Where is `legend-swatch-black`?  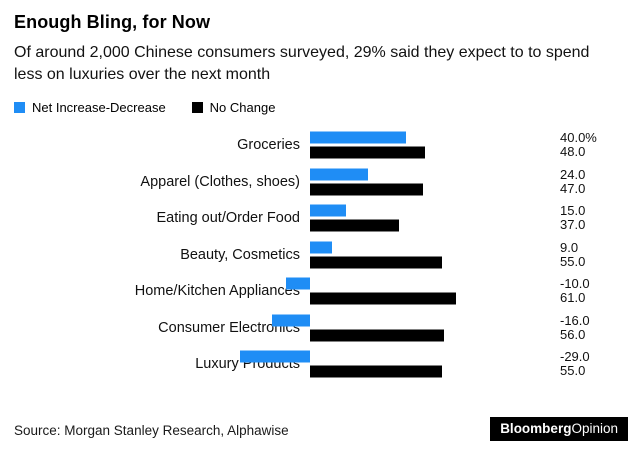 legend-swatch-black is located at coordinates (197, 108).